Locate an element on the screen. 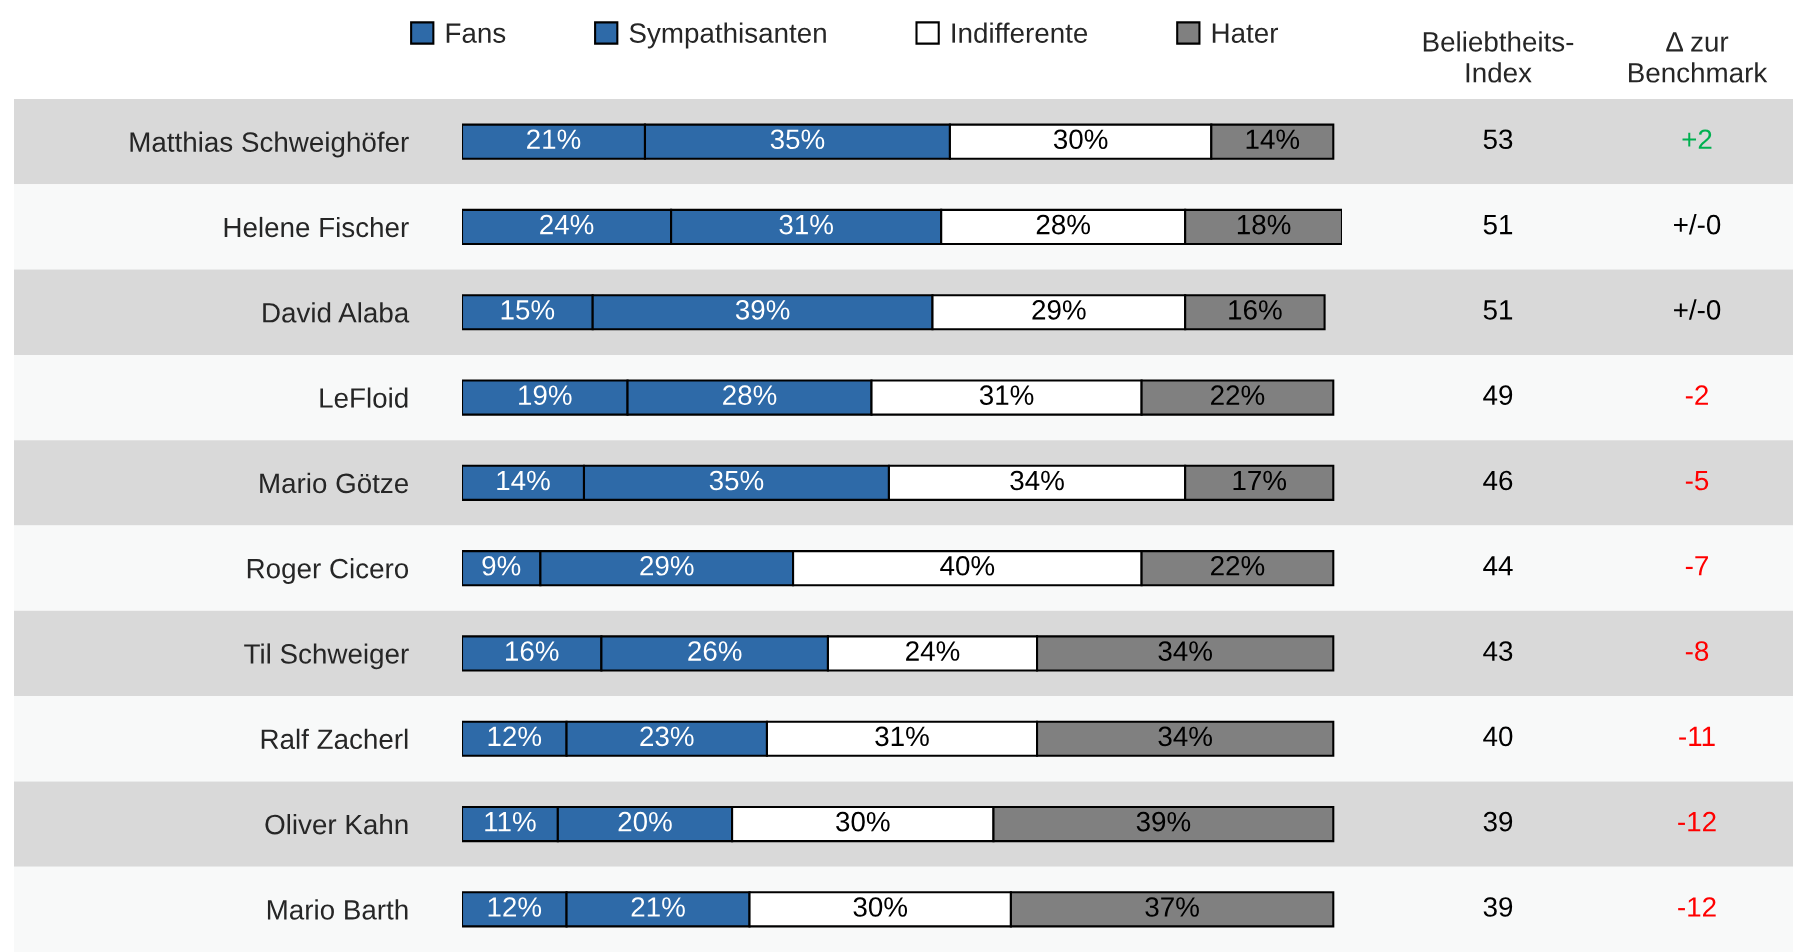 The width and height of the screenshot is (1799, 952). data-label: -8 is located at coordinates (1697, 651).